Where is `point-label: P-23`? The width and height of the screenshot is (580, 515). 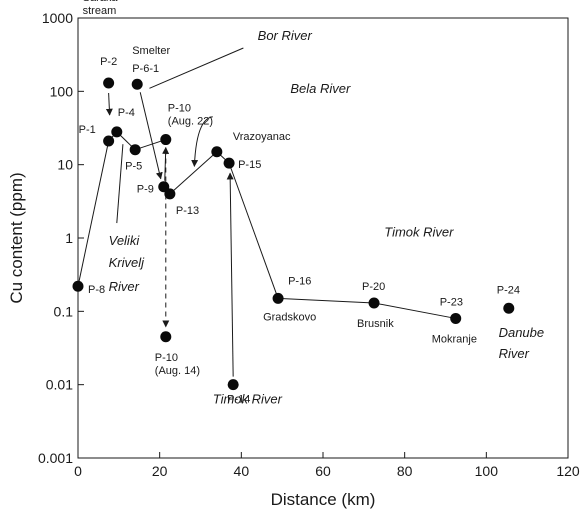
point-label: P-23 is located at coordinates (451, 302).